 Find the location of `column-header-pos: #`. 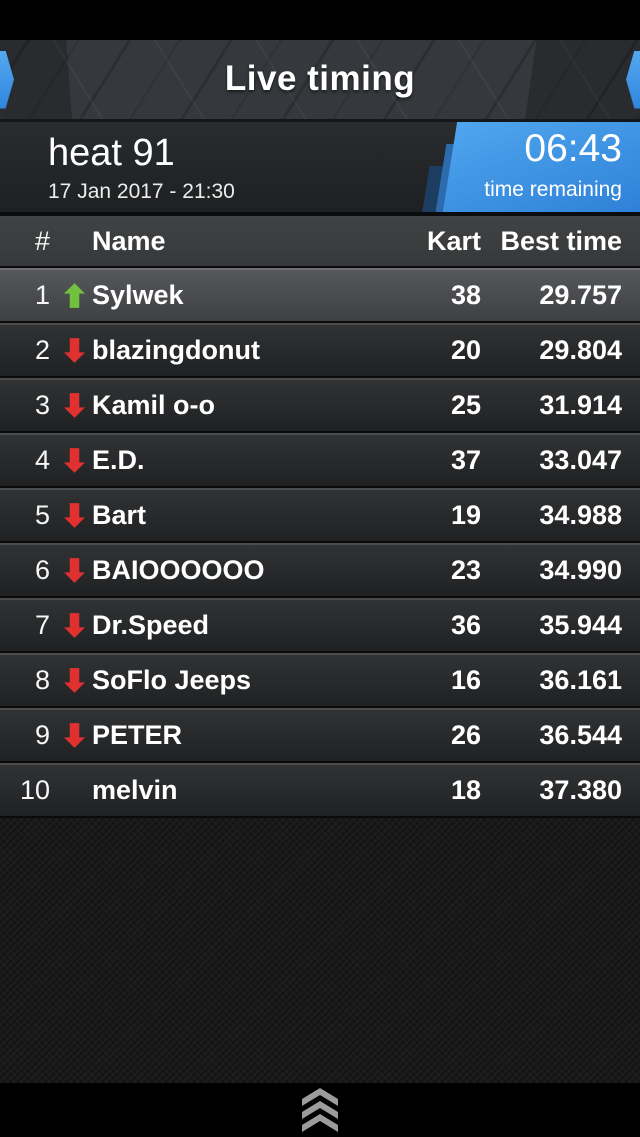

column-header-pos: # is located at coordinates (42, 240).